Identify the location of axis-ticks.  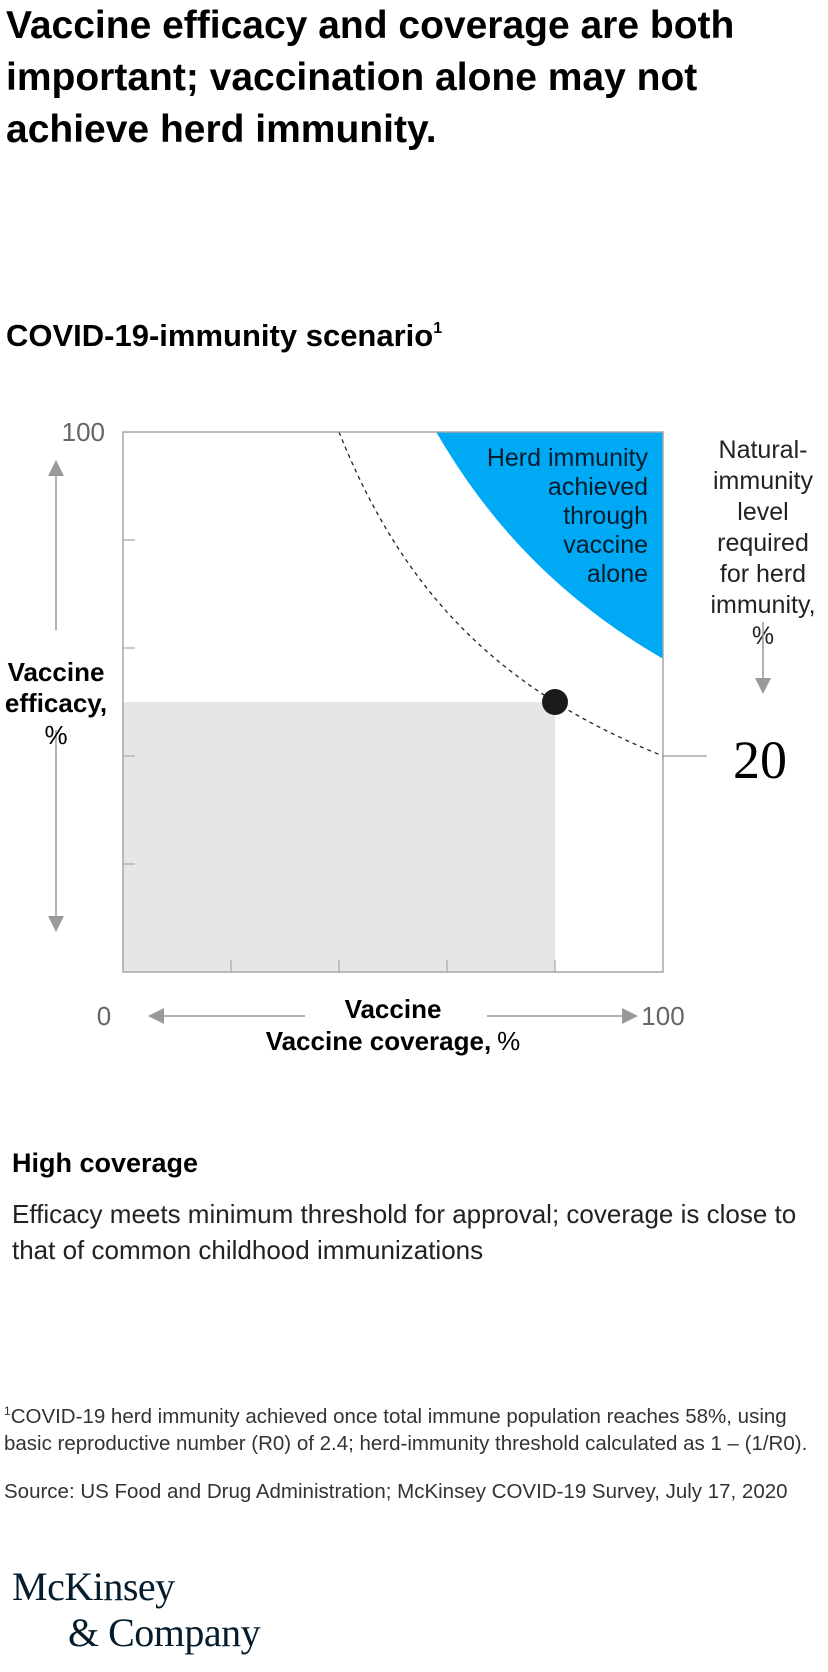
(339, 755).